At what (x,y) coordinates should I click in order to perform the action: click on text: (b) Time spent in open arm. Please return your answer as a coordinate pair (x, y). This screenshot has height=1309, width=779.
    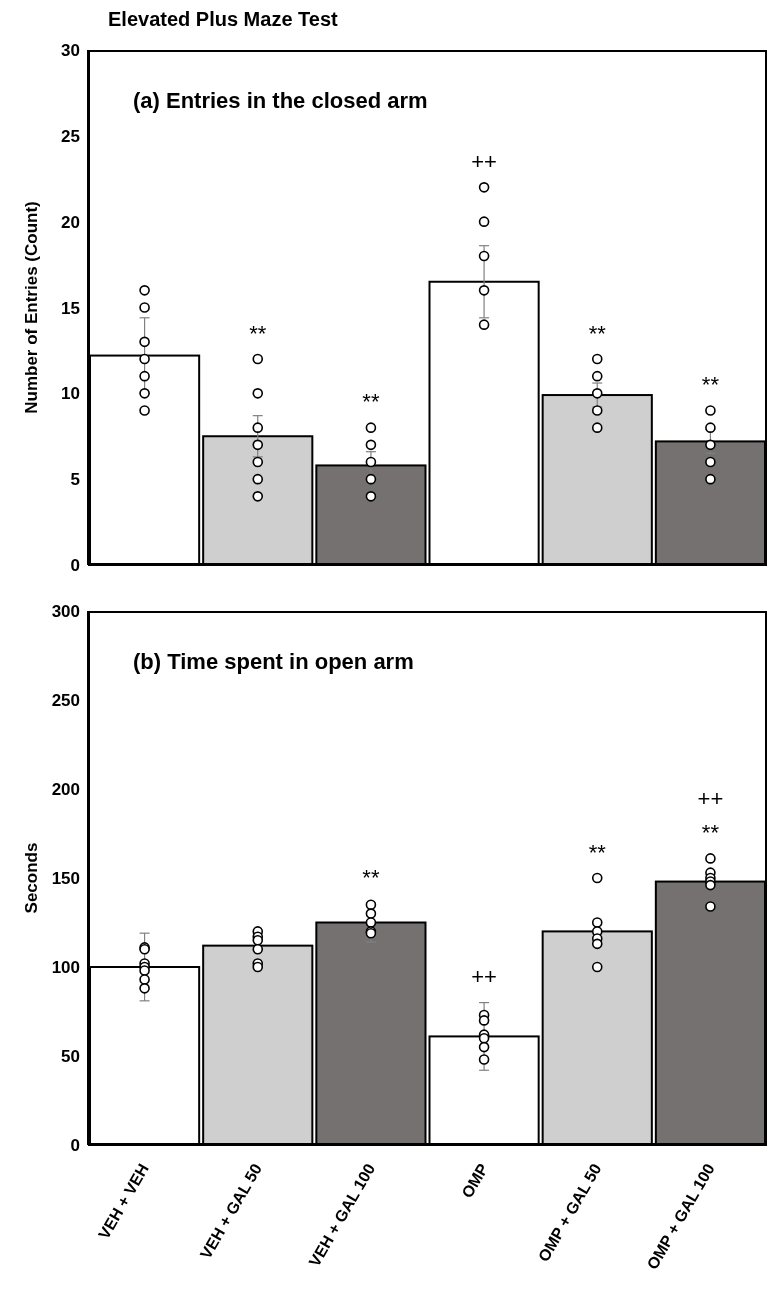
    Looking at the image, I should click on (273, 662).